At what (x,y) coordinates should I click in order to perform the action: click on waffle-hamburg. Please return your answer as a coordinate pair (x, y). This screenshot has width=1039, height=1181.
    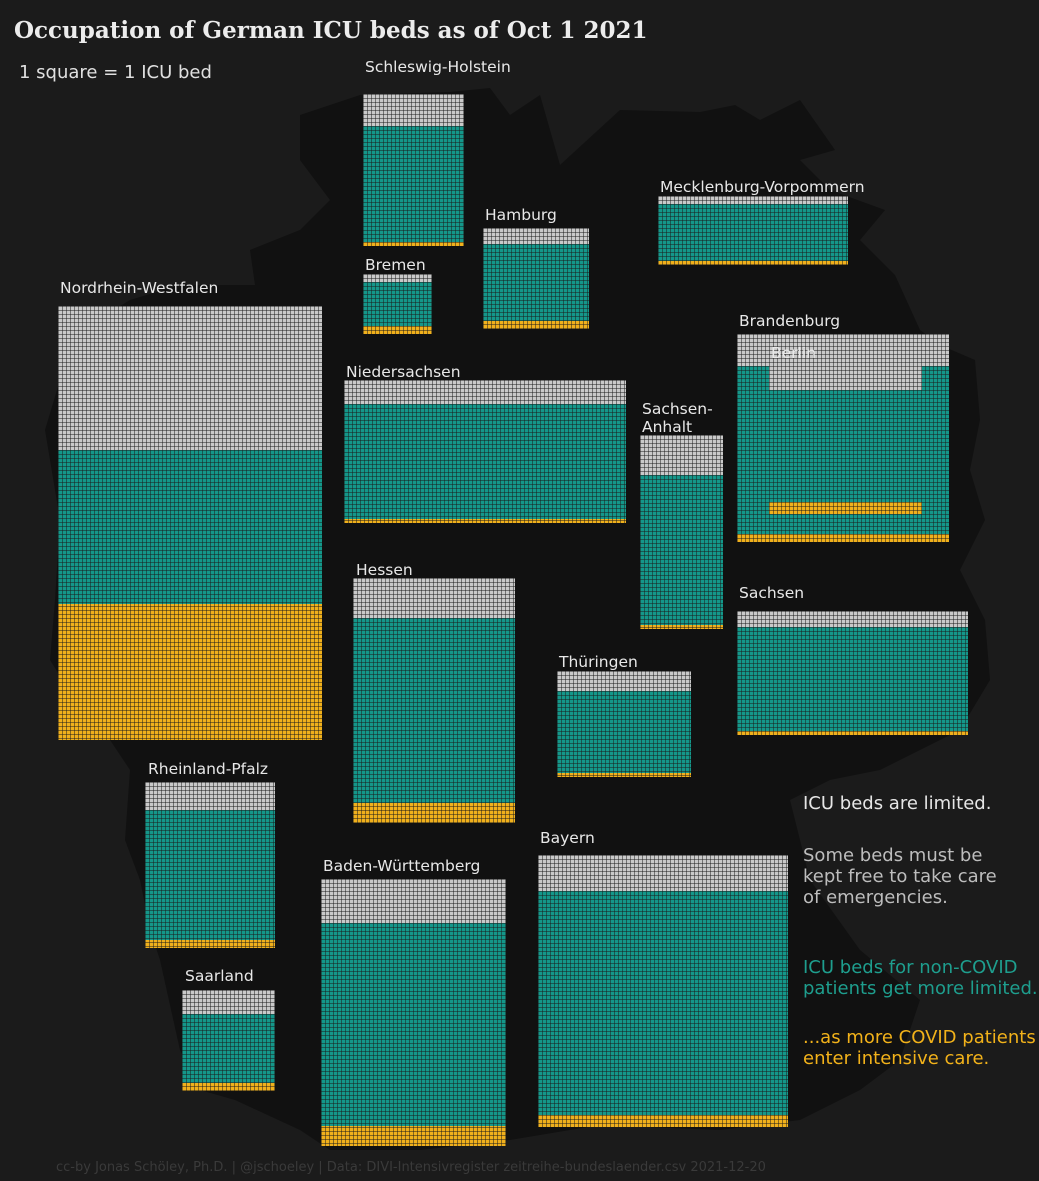
    Looking at the image, I should click on (536, 278).